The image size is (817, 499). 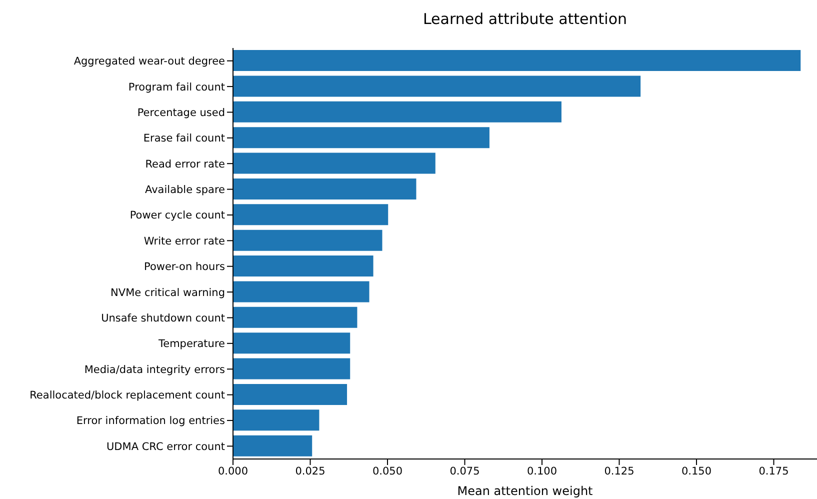 I want to click on x-tick-label: 0.050, so click(x=387, y=471).